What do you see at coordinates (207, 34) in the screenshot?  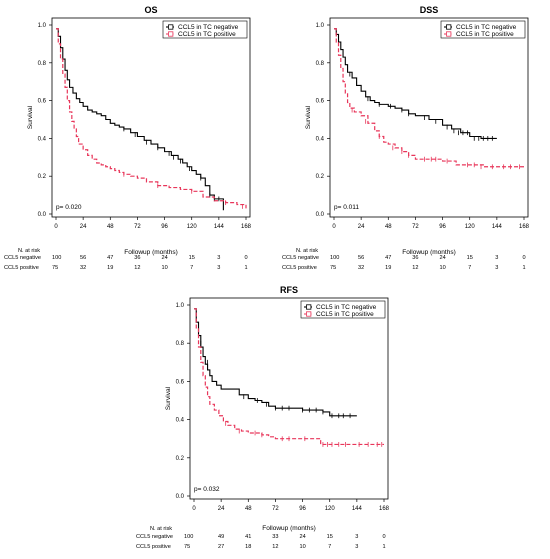 I see `legend-label-positive: CCL5 in TC positive` at bounding box center [207, 34].